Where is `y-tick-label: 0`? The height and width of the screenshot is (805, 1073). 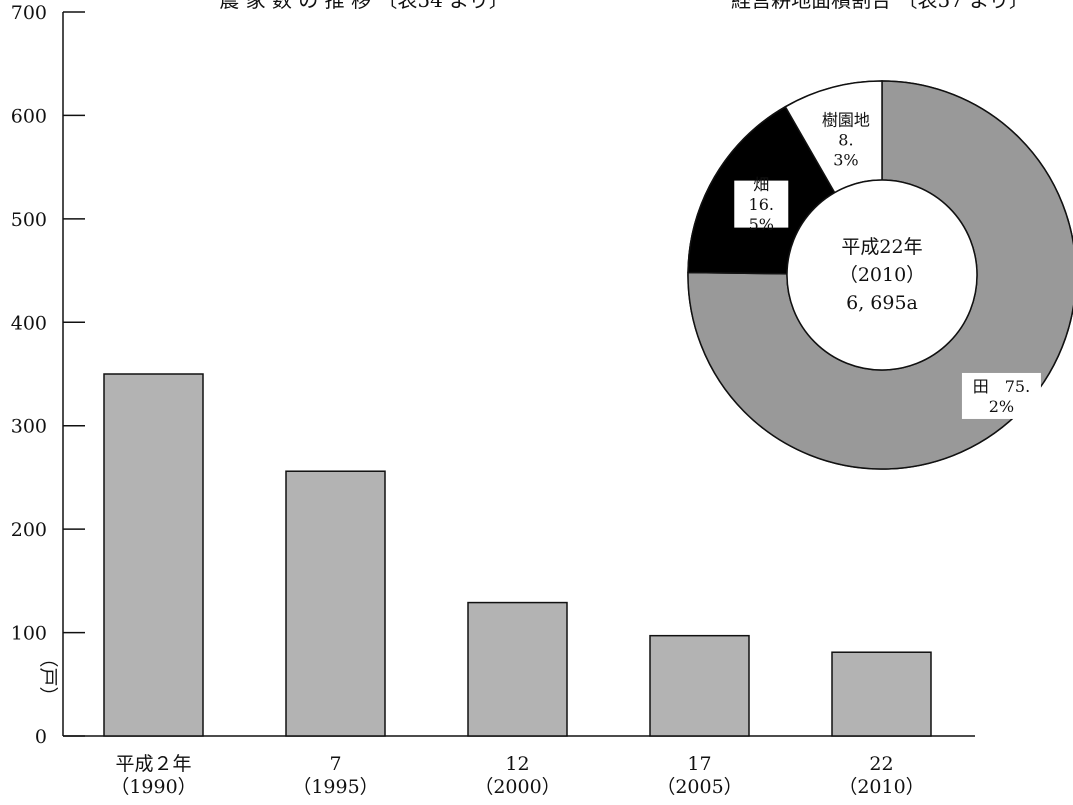 y-tick-label: 0 is located at coordinates (41, 737).